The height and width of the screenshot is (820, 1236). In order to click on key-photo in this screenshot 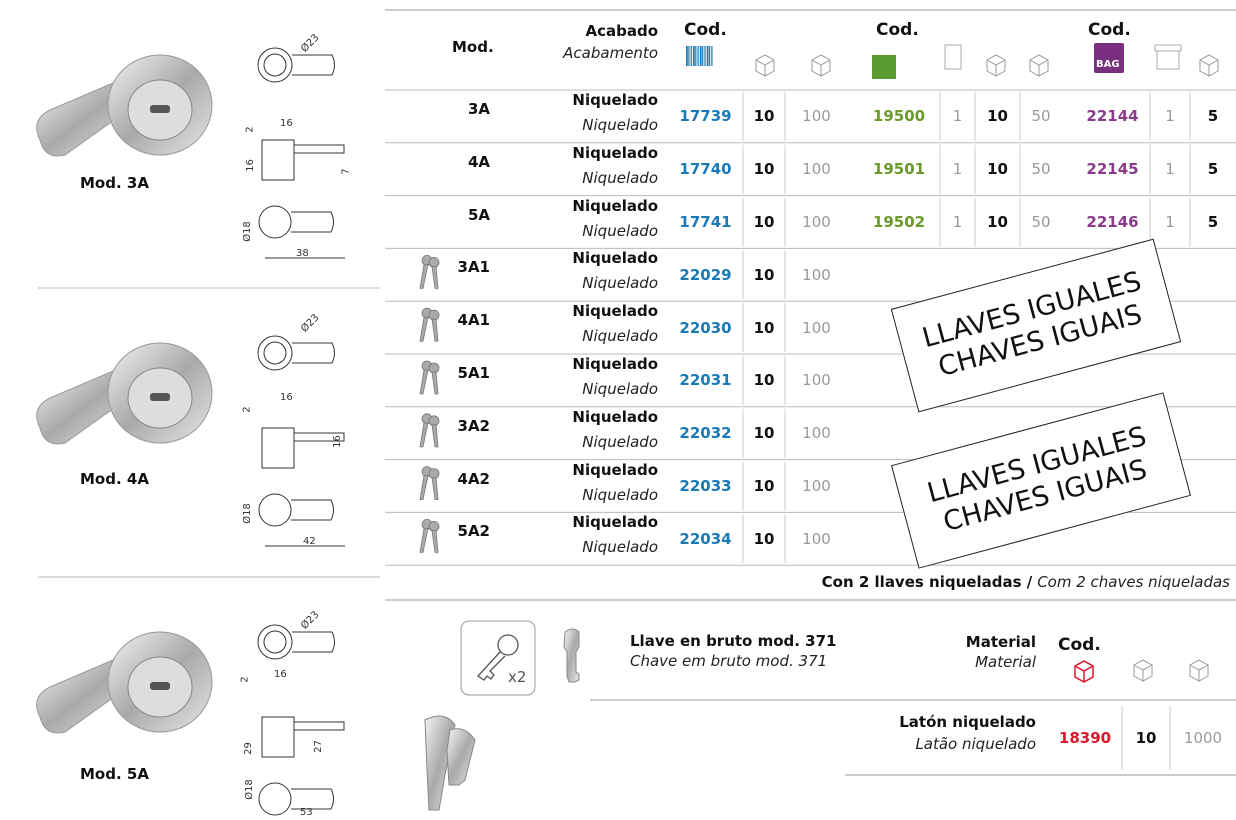, I will do `click(502, 719)`.